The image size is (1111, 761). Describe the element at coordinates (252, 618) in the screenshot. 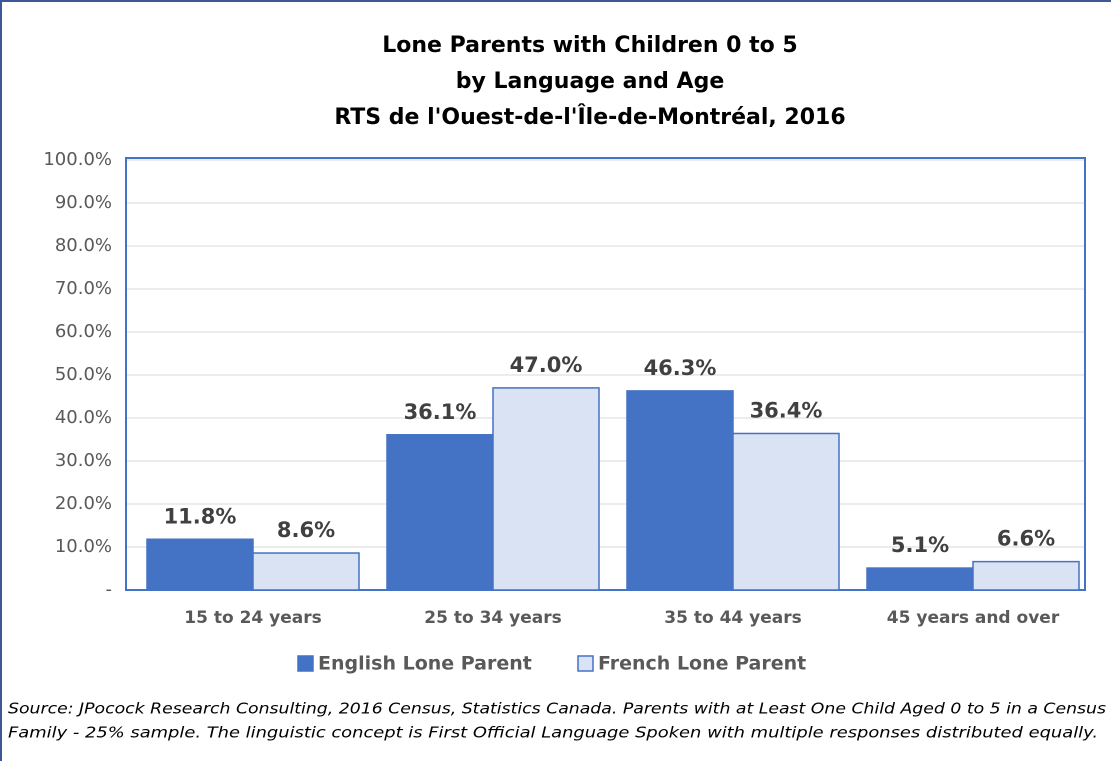

I see `x-tick-label: 15 to 24 years` at that location.